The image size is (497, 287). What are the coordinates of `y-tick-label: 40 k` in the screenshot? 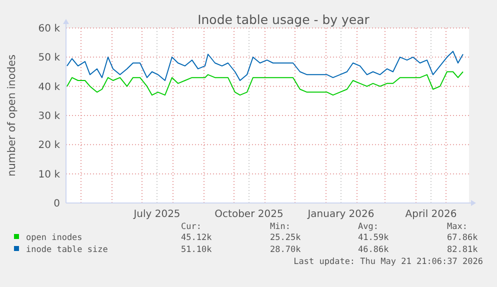 It's located at (49, 87).